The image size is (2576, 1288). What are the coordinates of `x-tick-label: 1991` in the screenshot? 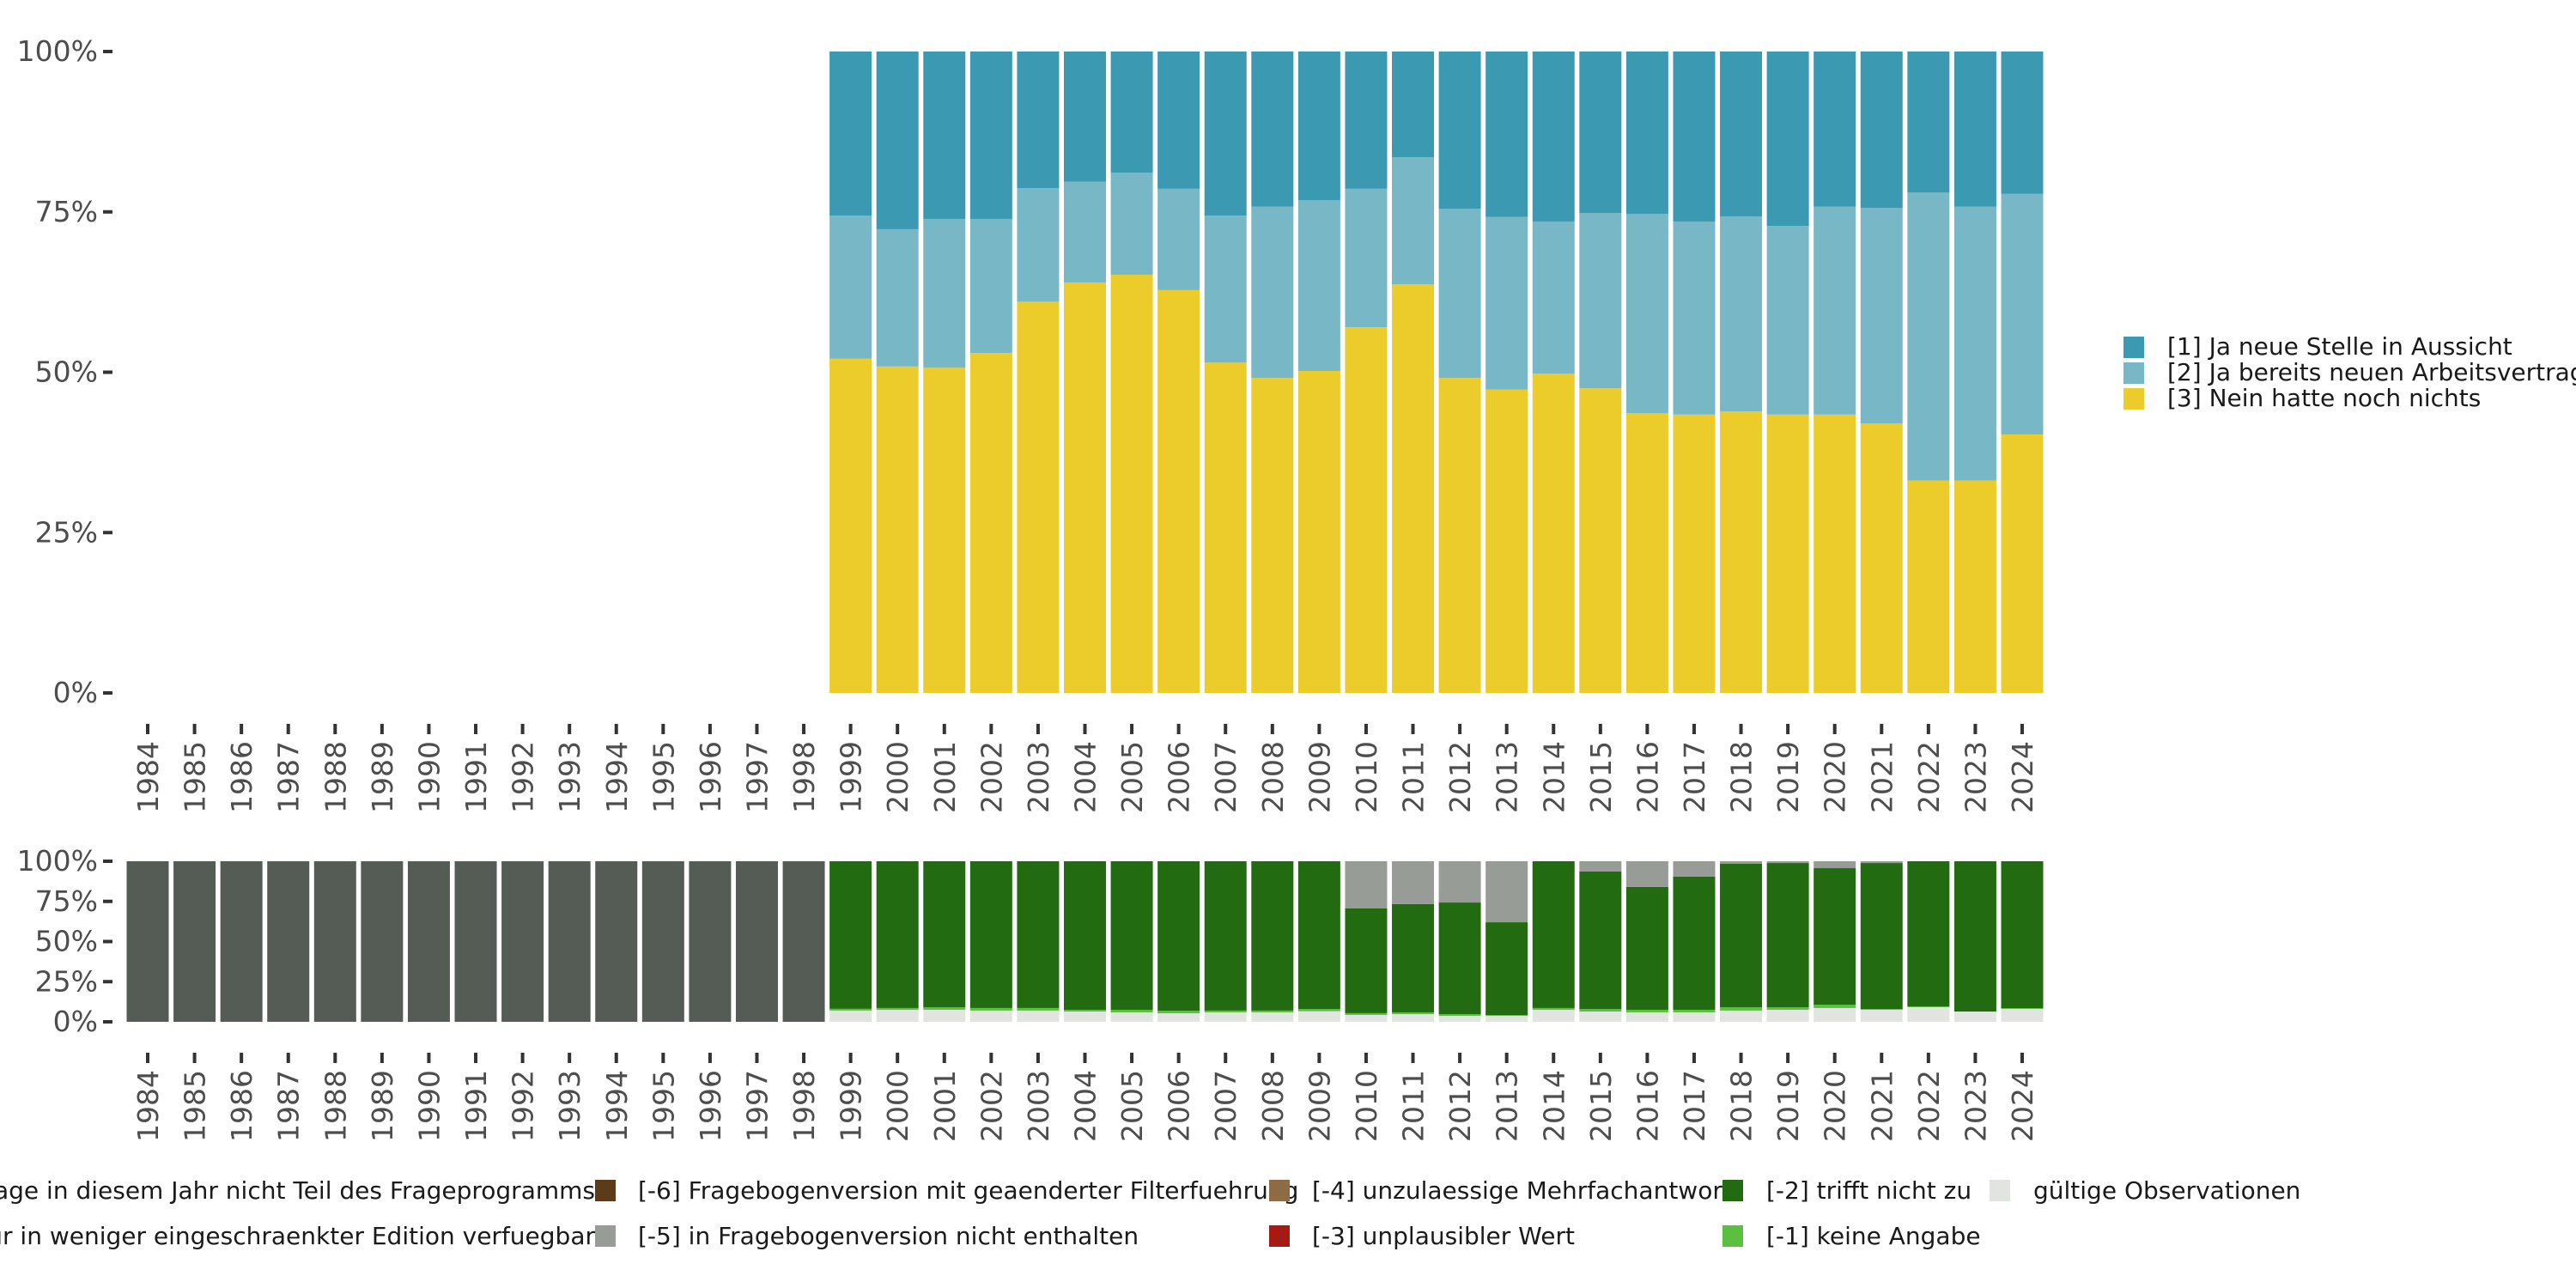 It's located at (476, 1106).